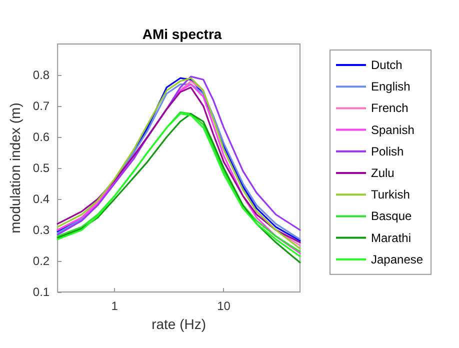 The width and height of the screenshot is (459, 348). Describe the element at coordinates (179, 324) in the screenshot. I see `x-axis-title: rate (Hz)` at that location.